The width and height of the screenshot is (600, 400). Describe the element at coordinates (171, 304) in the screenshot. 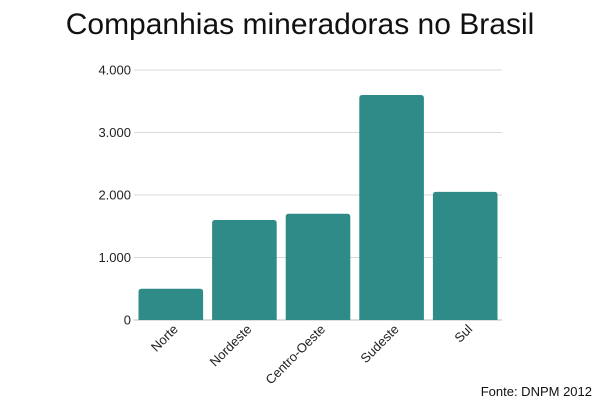

I see `bar-norte` at that location.